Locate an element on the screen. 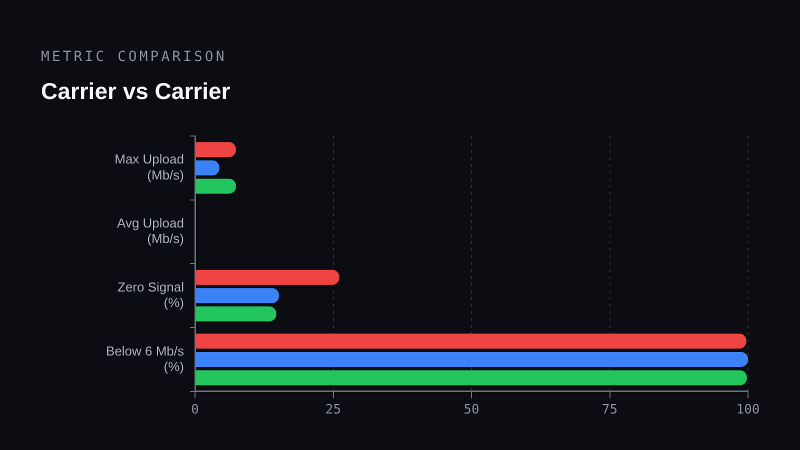 This screenshot has height=450, width=800. y-tick-label: Below 6 Mb/s (%) is located at coordinates (145, 358).